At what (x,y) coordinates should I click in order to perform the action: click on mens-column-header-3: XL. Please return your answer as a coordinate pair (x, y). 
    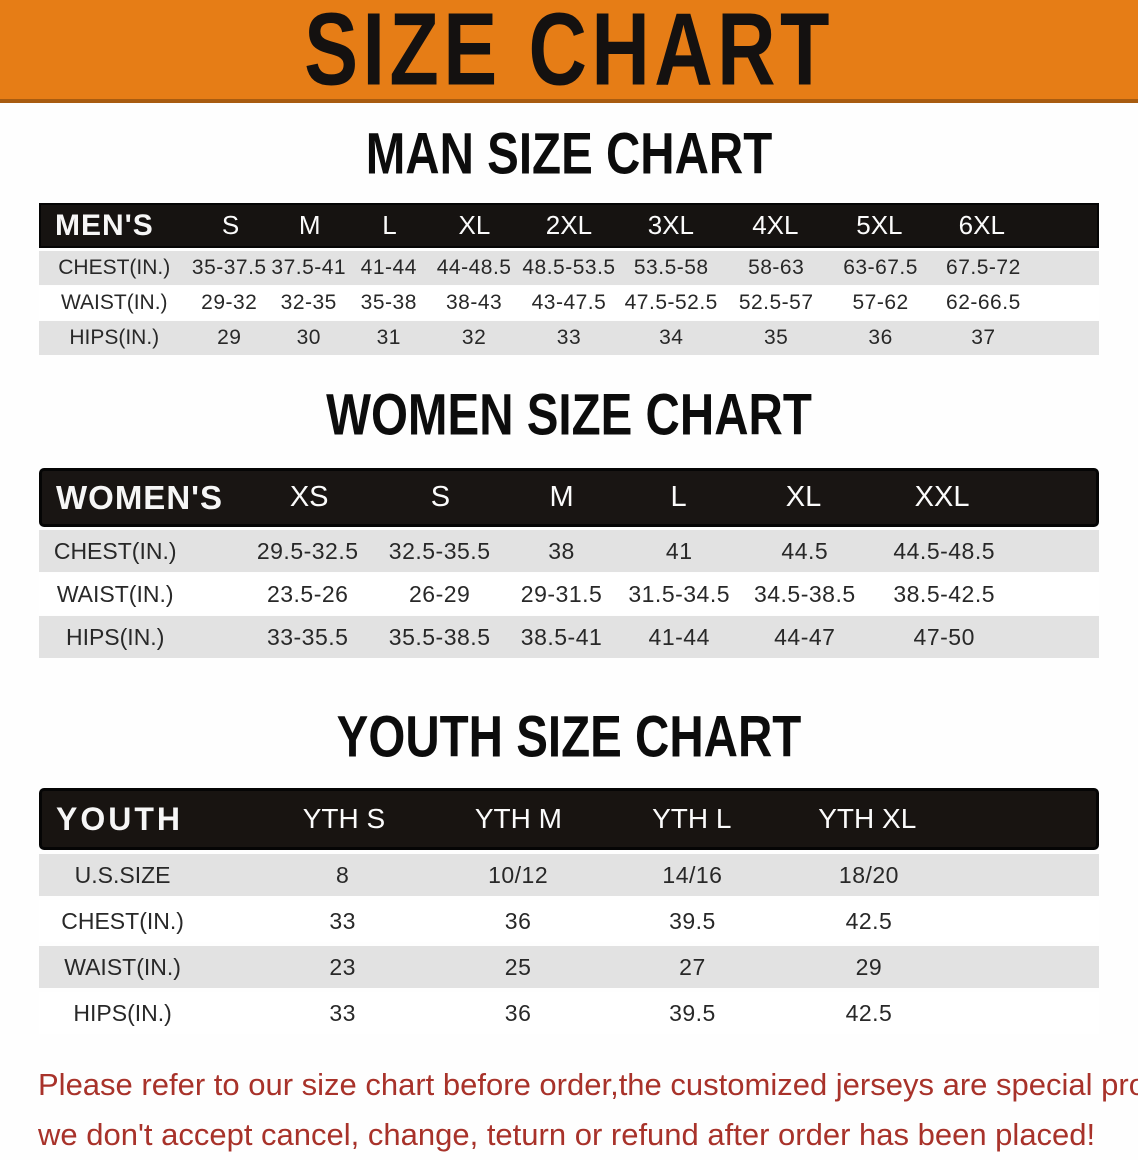
    Looking at the image, I should click on (474, 225).